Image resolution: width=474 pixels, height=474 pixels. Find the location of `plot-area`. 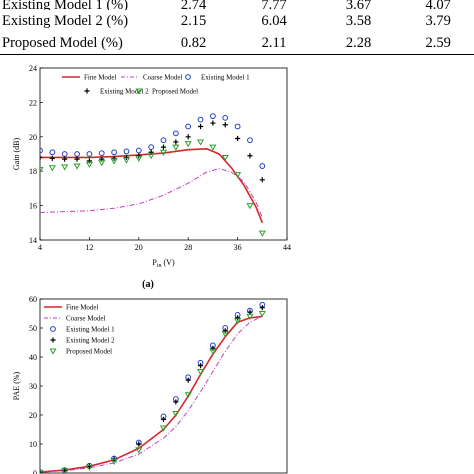

plot-area is located at coordinates (153, 175).